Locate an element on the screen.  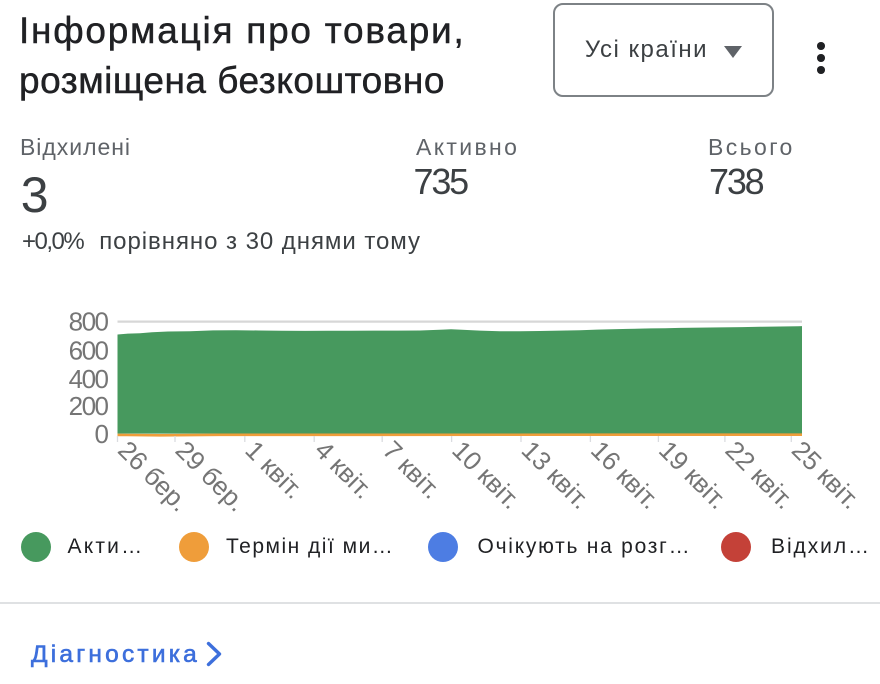
svg-text: 22 квіт. is located at coordinates (760, 475).